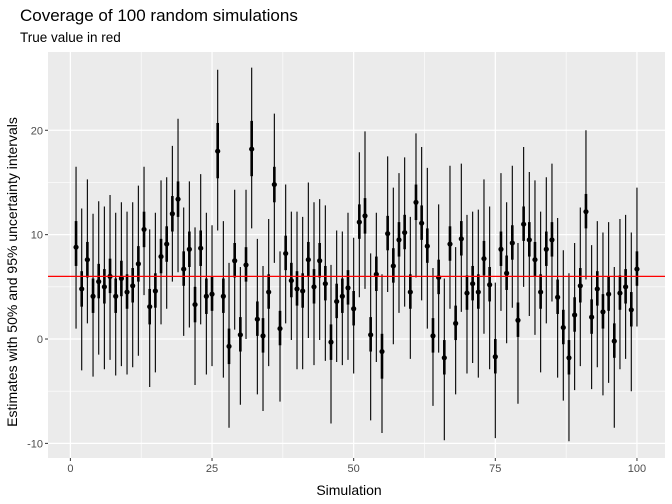 The width and height of the screenshot is (672, 504). I want to click on x-tick-label: 0, so click(70, 469).